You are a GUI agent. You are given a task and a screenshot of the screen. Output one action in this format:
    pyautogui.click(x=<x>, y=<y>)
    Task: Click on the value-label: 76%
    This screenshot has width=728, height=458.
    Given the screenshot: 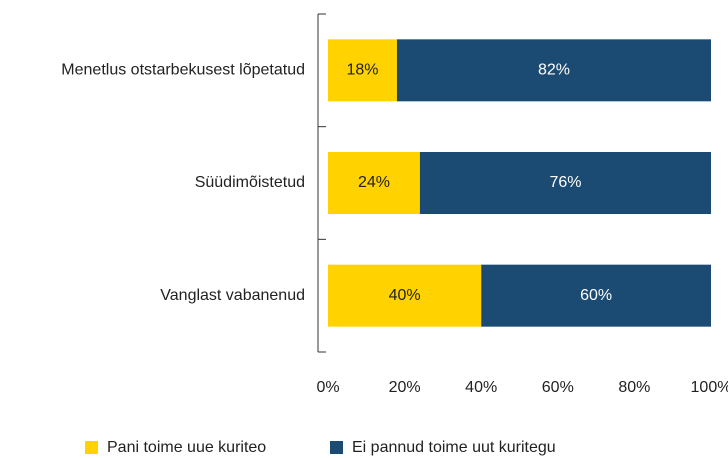 What is the action you would take?
    pyautogui.click(x=565, y=182)
    